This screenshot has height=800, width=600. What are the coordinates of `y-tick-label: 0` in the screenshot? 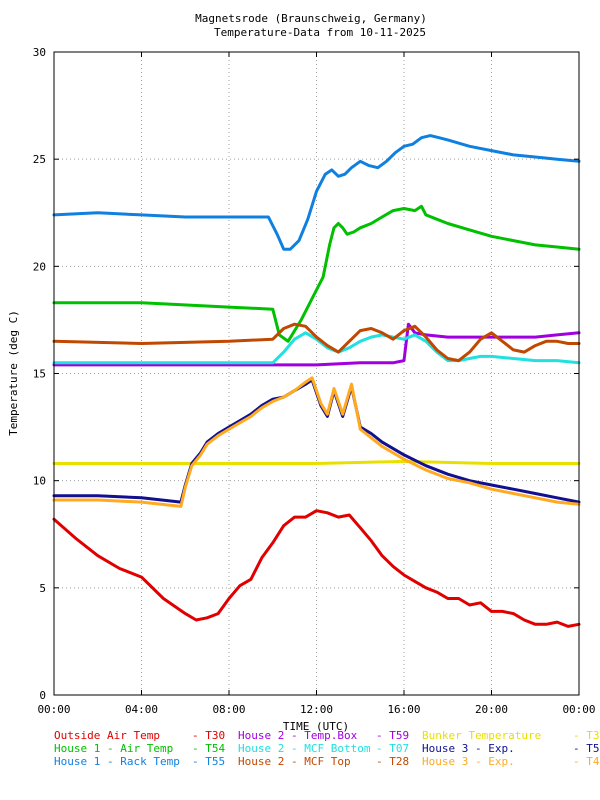 It's located at (42, 695).